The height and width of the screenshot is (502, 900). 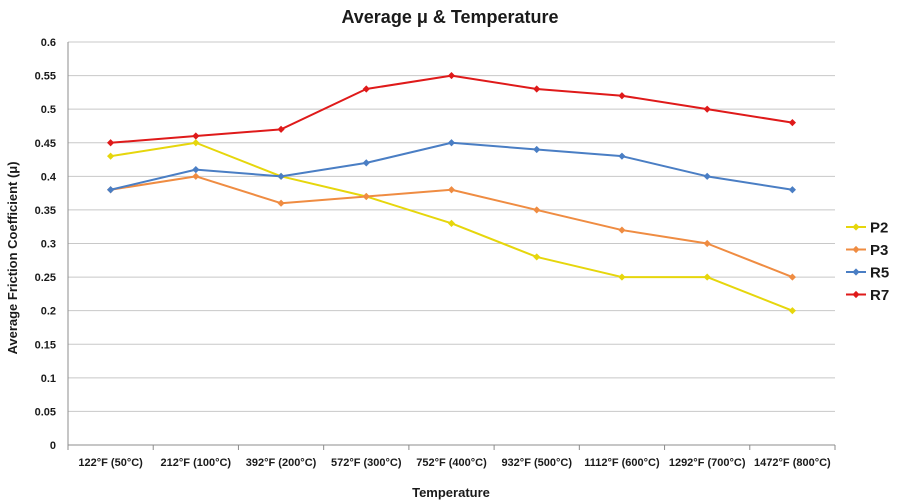 I want to click on y-tick-label: 0.2, so click(x=48, y=312).